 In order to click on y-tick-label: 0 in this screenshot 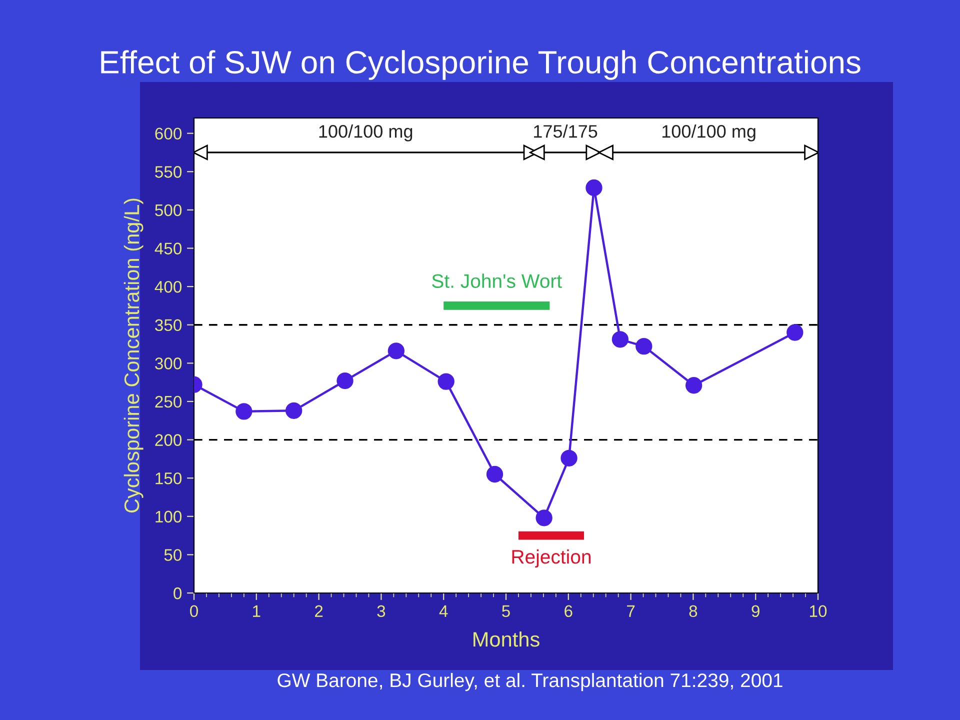, I will do `click(178, 593)`.